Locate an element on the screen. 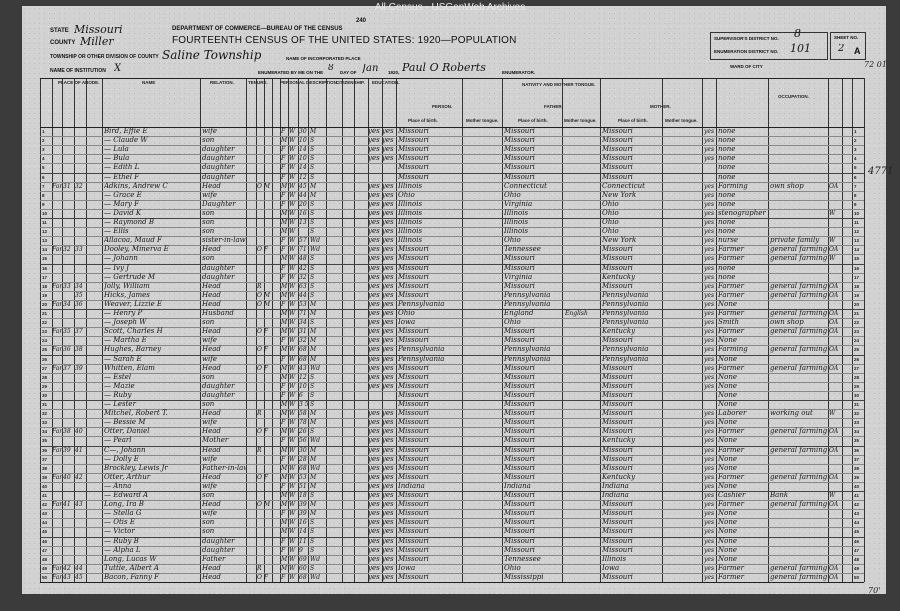  col-occupation: OCCUPATION. is located at coordinates (793, 96).